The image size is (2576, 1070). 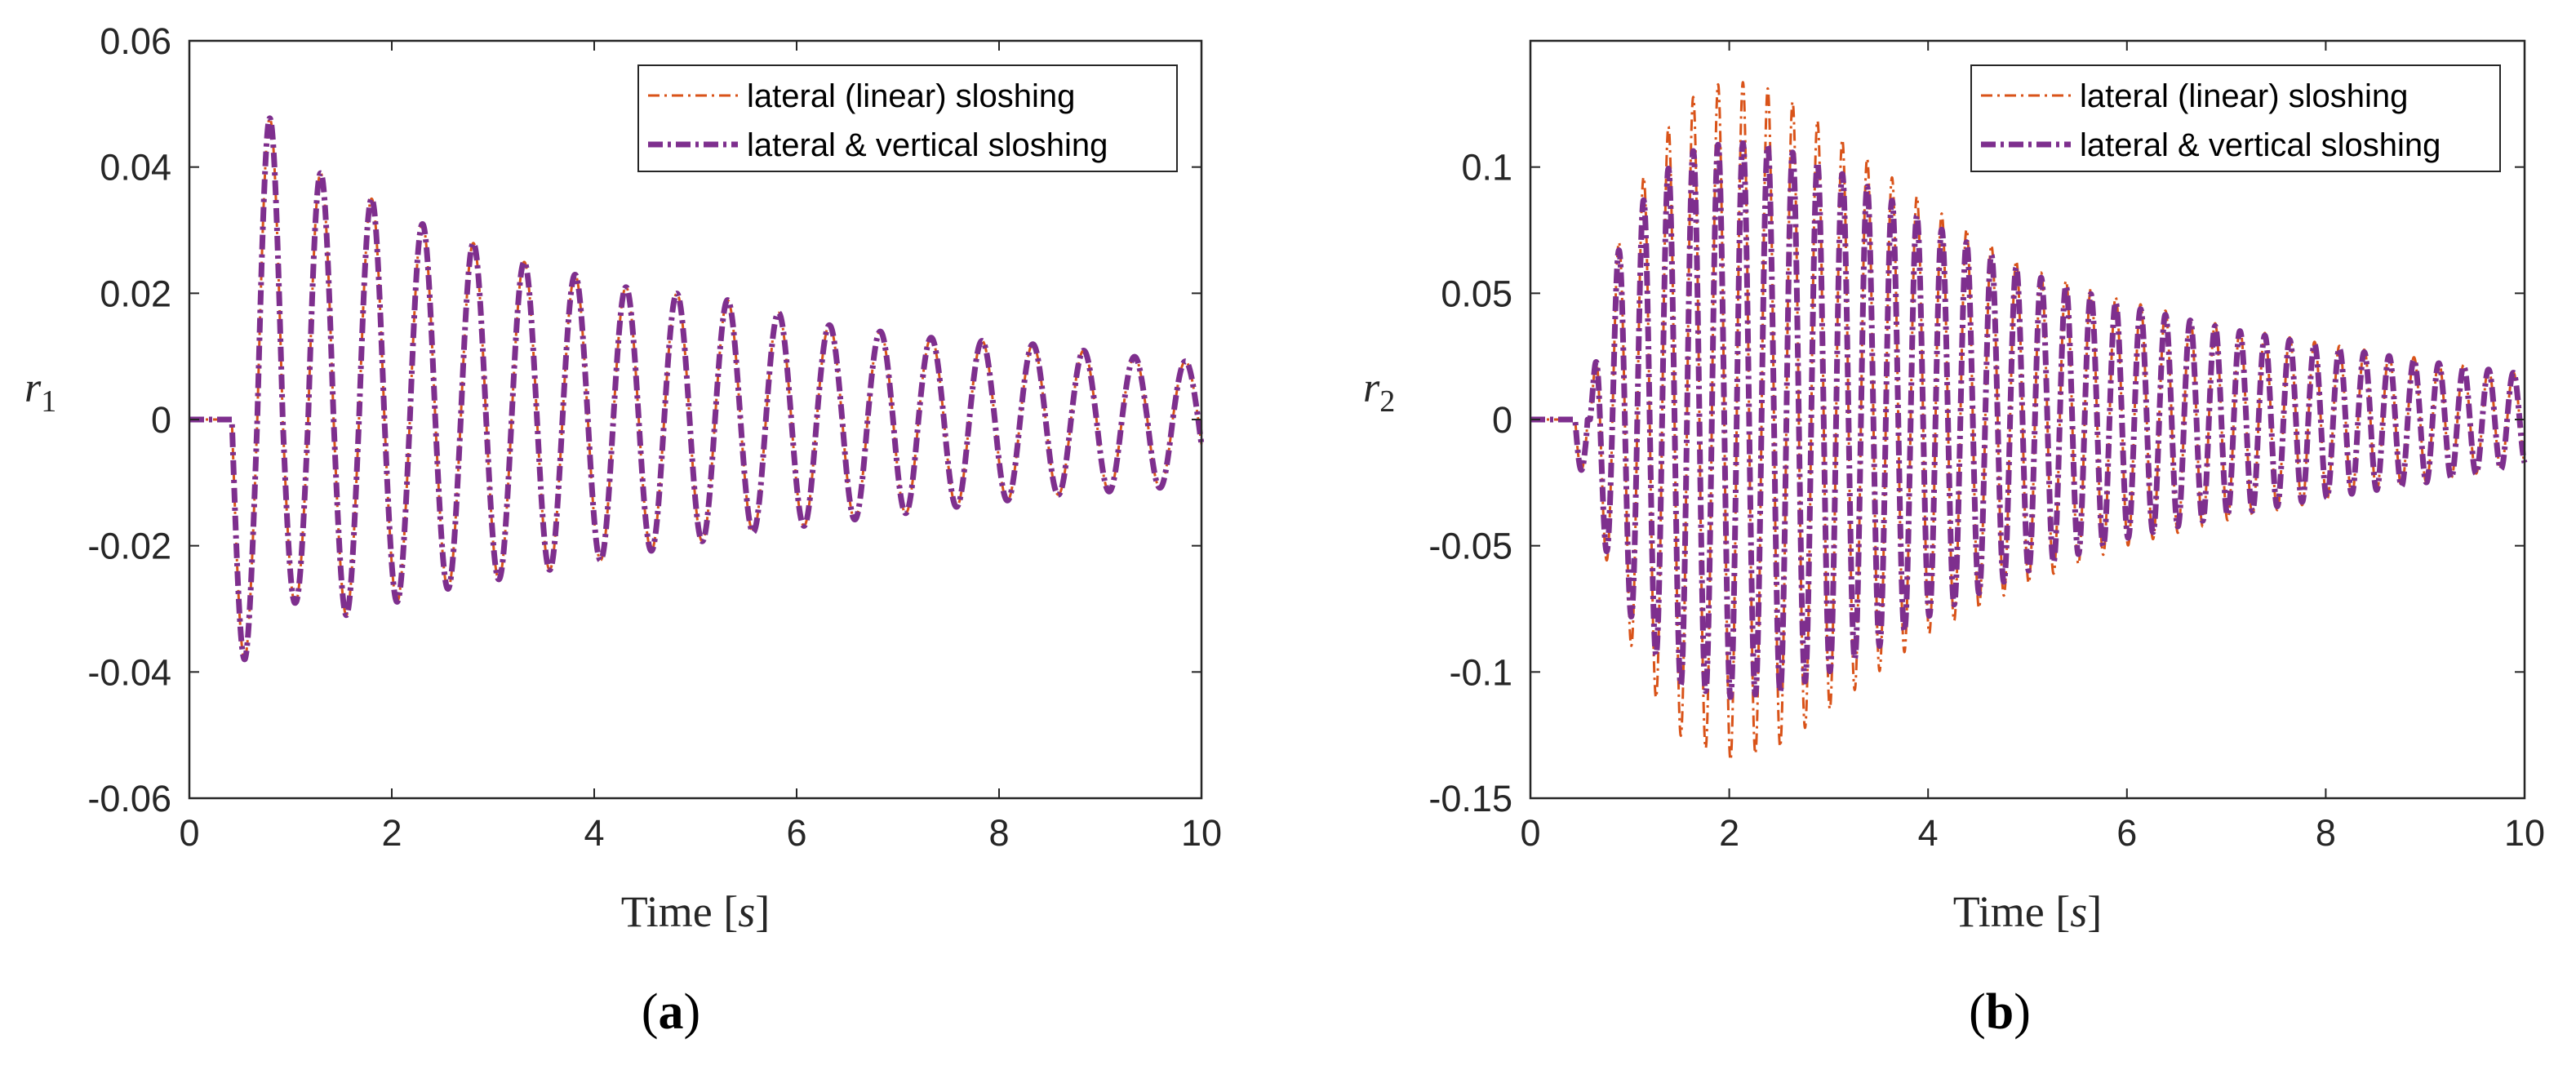 I want to click on panel-b-legend-box, so click(x=2235, y=118).